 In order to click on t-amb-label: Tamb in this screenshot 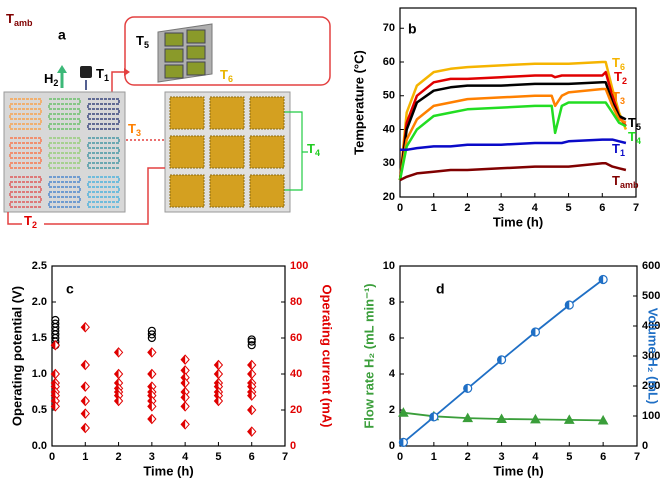, I will do `click(19, 19)`.